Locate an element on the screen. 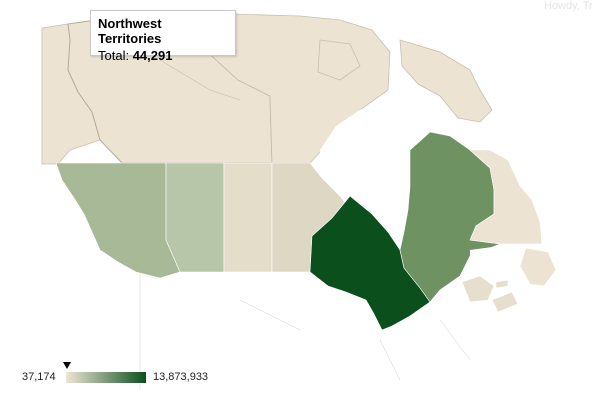  island-baffin is located at coordinates (446, 81).